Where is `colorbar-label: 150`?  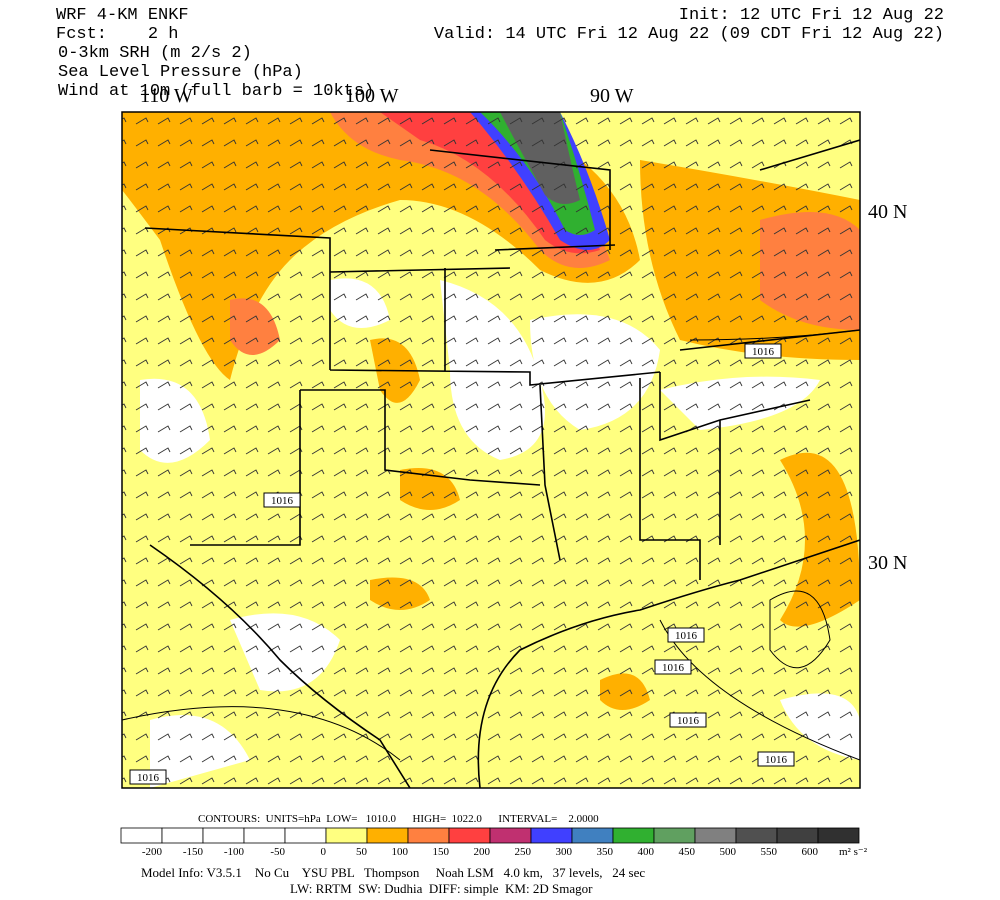 colorbar-label: 150 is located at coordinates (441, 852).